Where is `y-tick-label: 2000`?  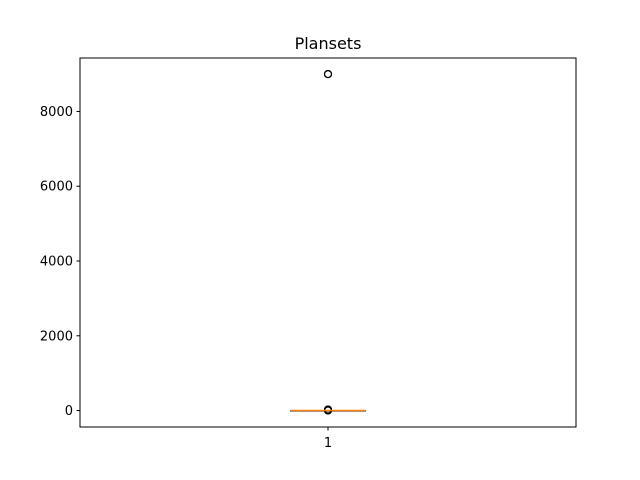 y-tick-label: 2000 is located at coordinates (56, 336).